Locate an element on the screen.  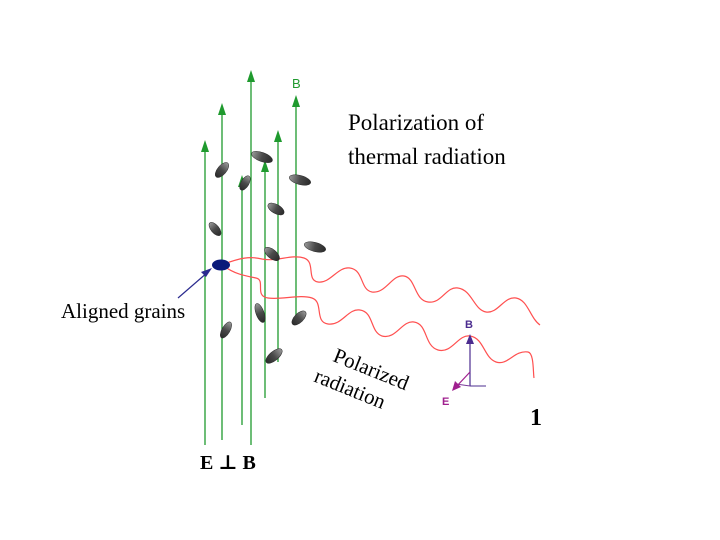
relation-label: E ⊥ B is located at coordinates (228, 463).